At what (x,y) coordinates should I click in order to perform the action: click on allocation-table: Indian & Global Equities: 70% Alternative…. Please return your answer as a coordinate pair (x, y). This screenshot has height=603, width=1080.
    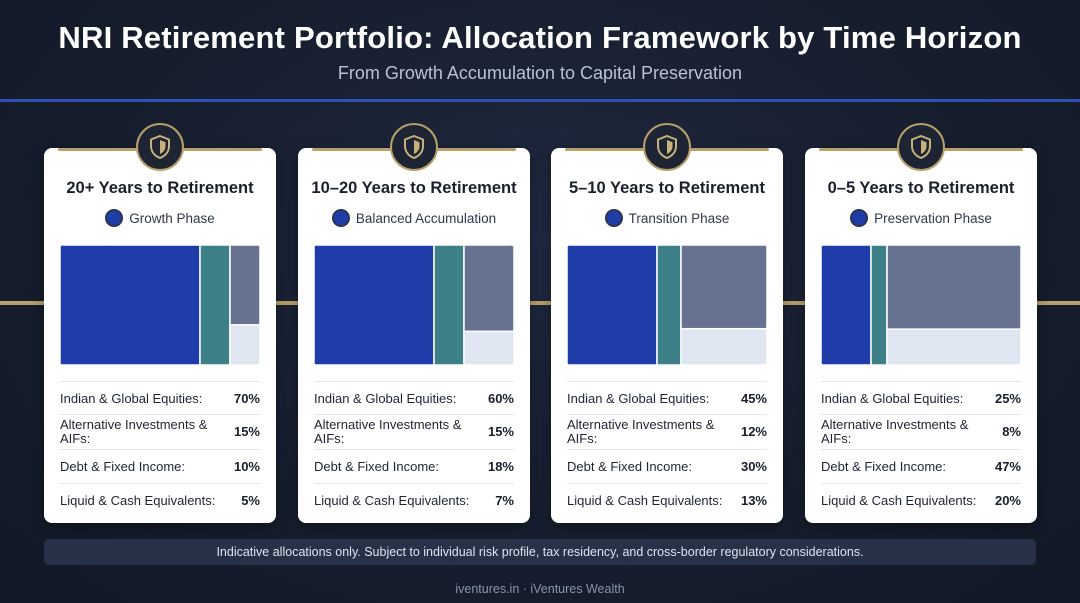
    Looking at the image, I should click on (160, 449).